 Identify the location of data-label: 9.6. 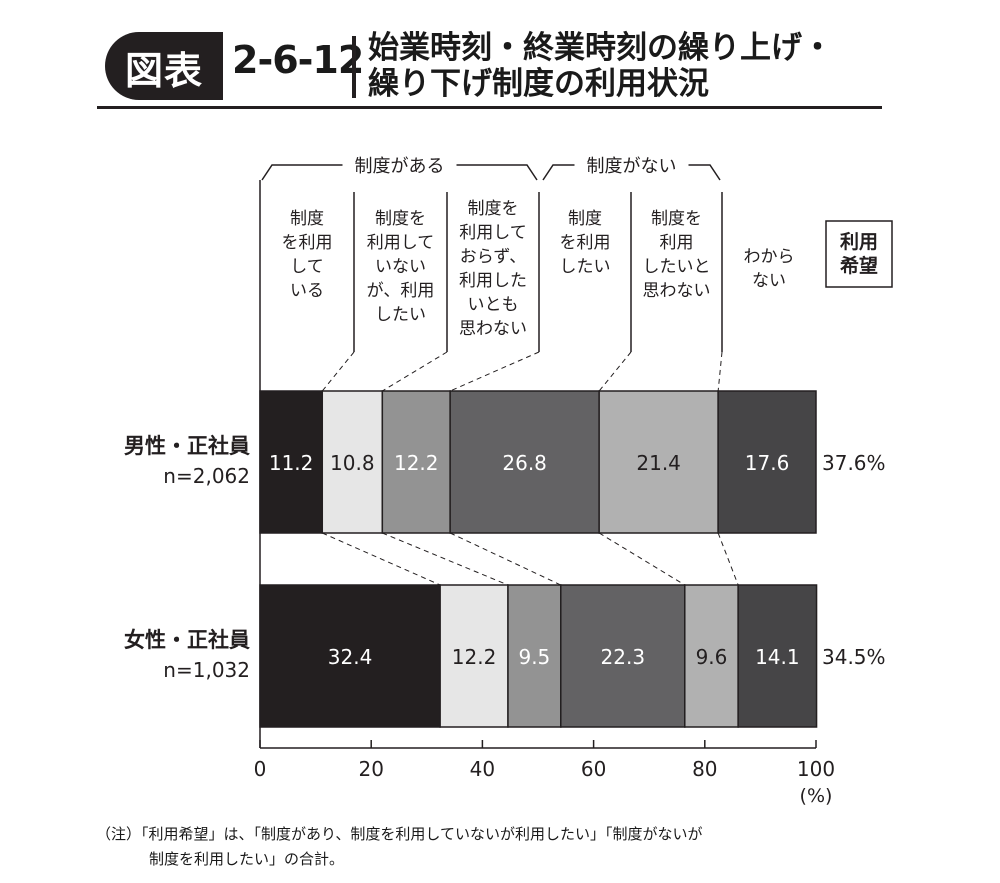
(712, 657).